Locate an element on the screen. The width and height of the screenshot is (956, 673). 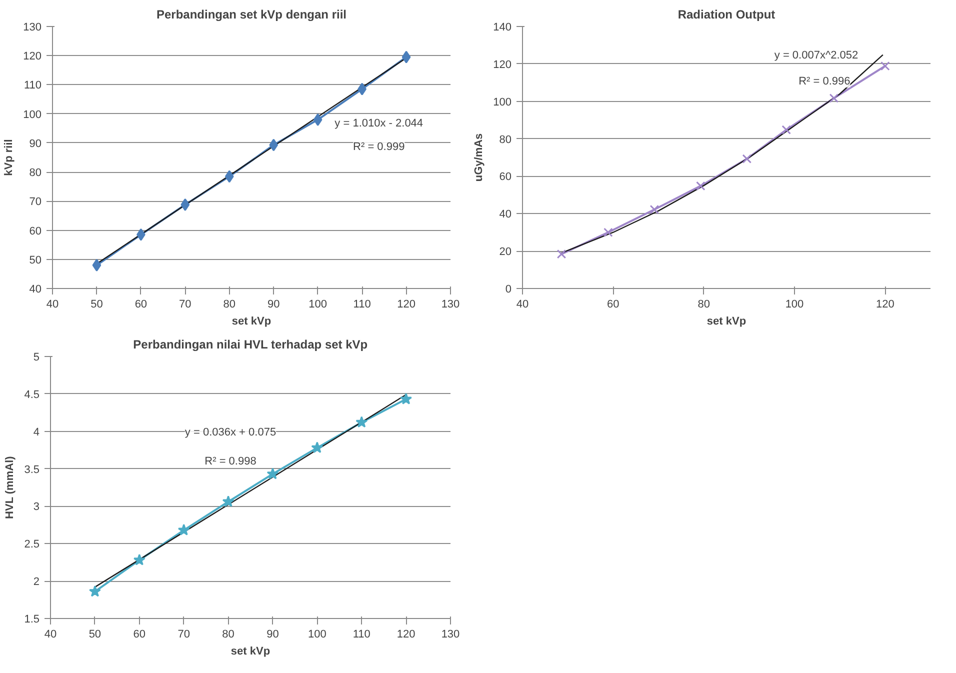
annotation: y = 1.010x - 2.044 is located at coordinates (379, 123).